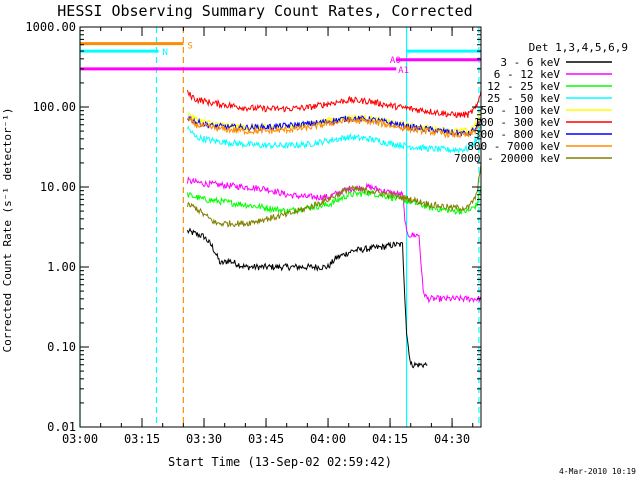  What do you see at coordinates (527, 74) in the screenshot?
I see `legend-label: 6 - 12 keV` at bounding box center [527, 74].